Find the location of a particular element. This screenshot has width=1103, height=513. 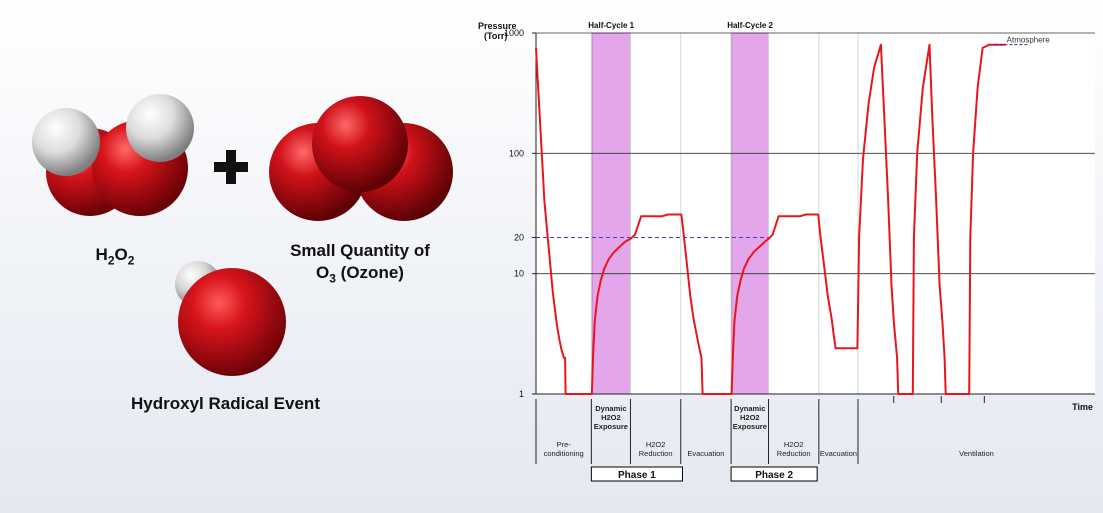

segment-label-pre: Pre- is located at coordinates (564, 444).